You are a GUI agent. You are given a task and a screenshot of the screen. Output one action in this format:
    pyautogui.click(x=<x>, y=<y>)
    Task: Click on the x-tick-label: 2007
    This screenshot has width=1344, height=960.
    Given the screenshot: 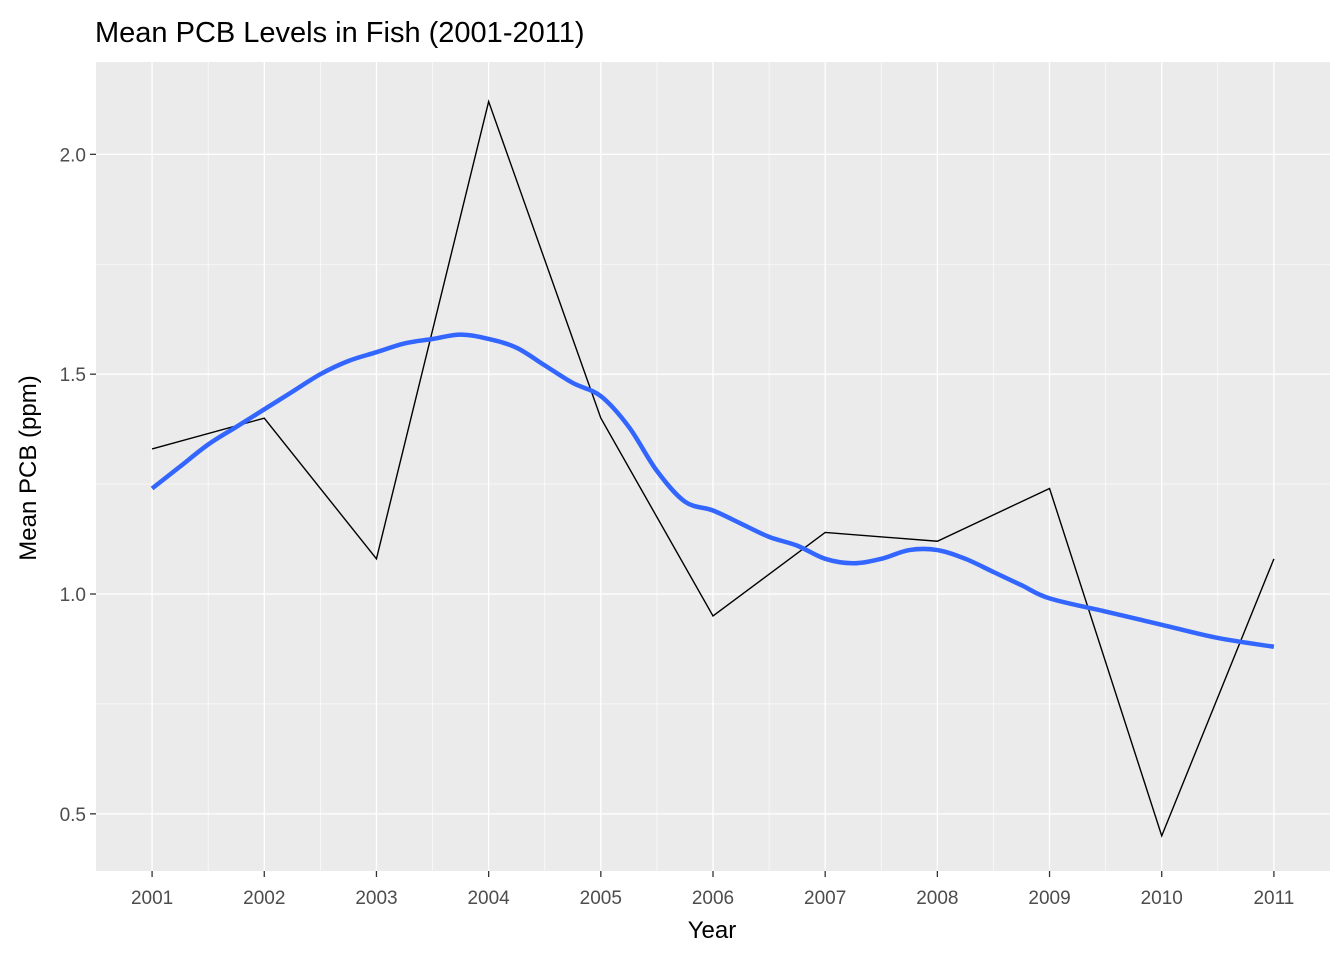 What is the action you would take?
    pyautogui.click(x=825, y=898)
    